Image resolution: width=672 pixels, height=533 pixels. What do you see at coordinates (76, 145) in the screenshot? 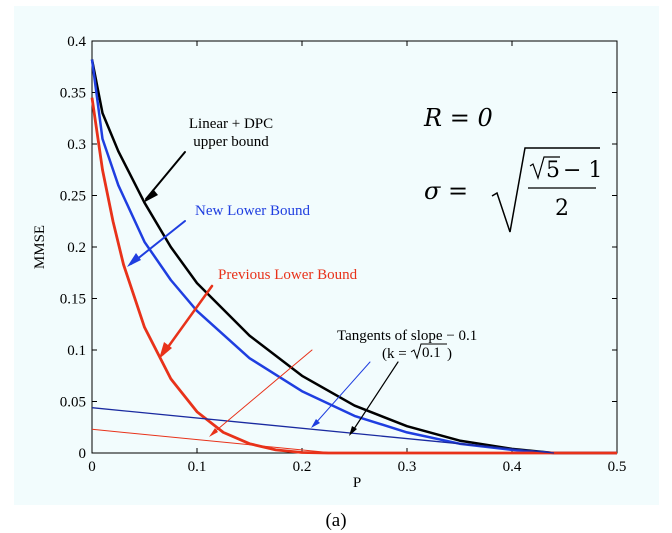
I see `y-tick-label: 0.3` at bounding box center [76, 145].